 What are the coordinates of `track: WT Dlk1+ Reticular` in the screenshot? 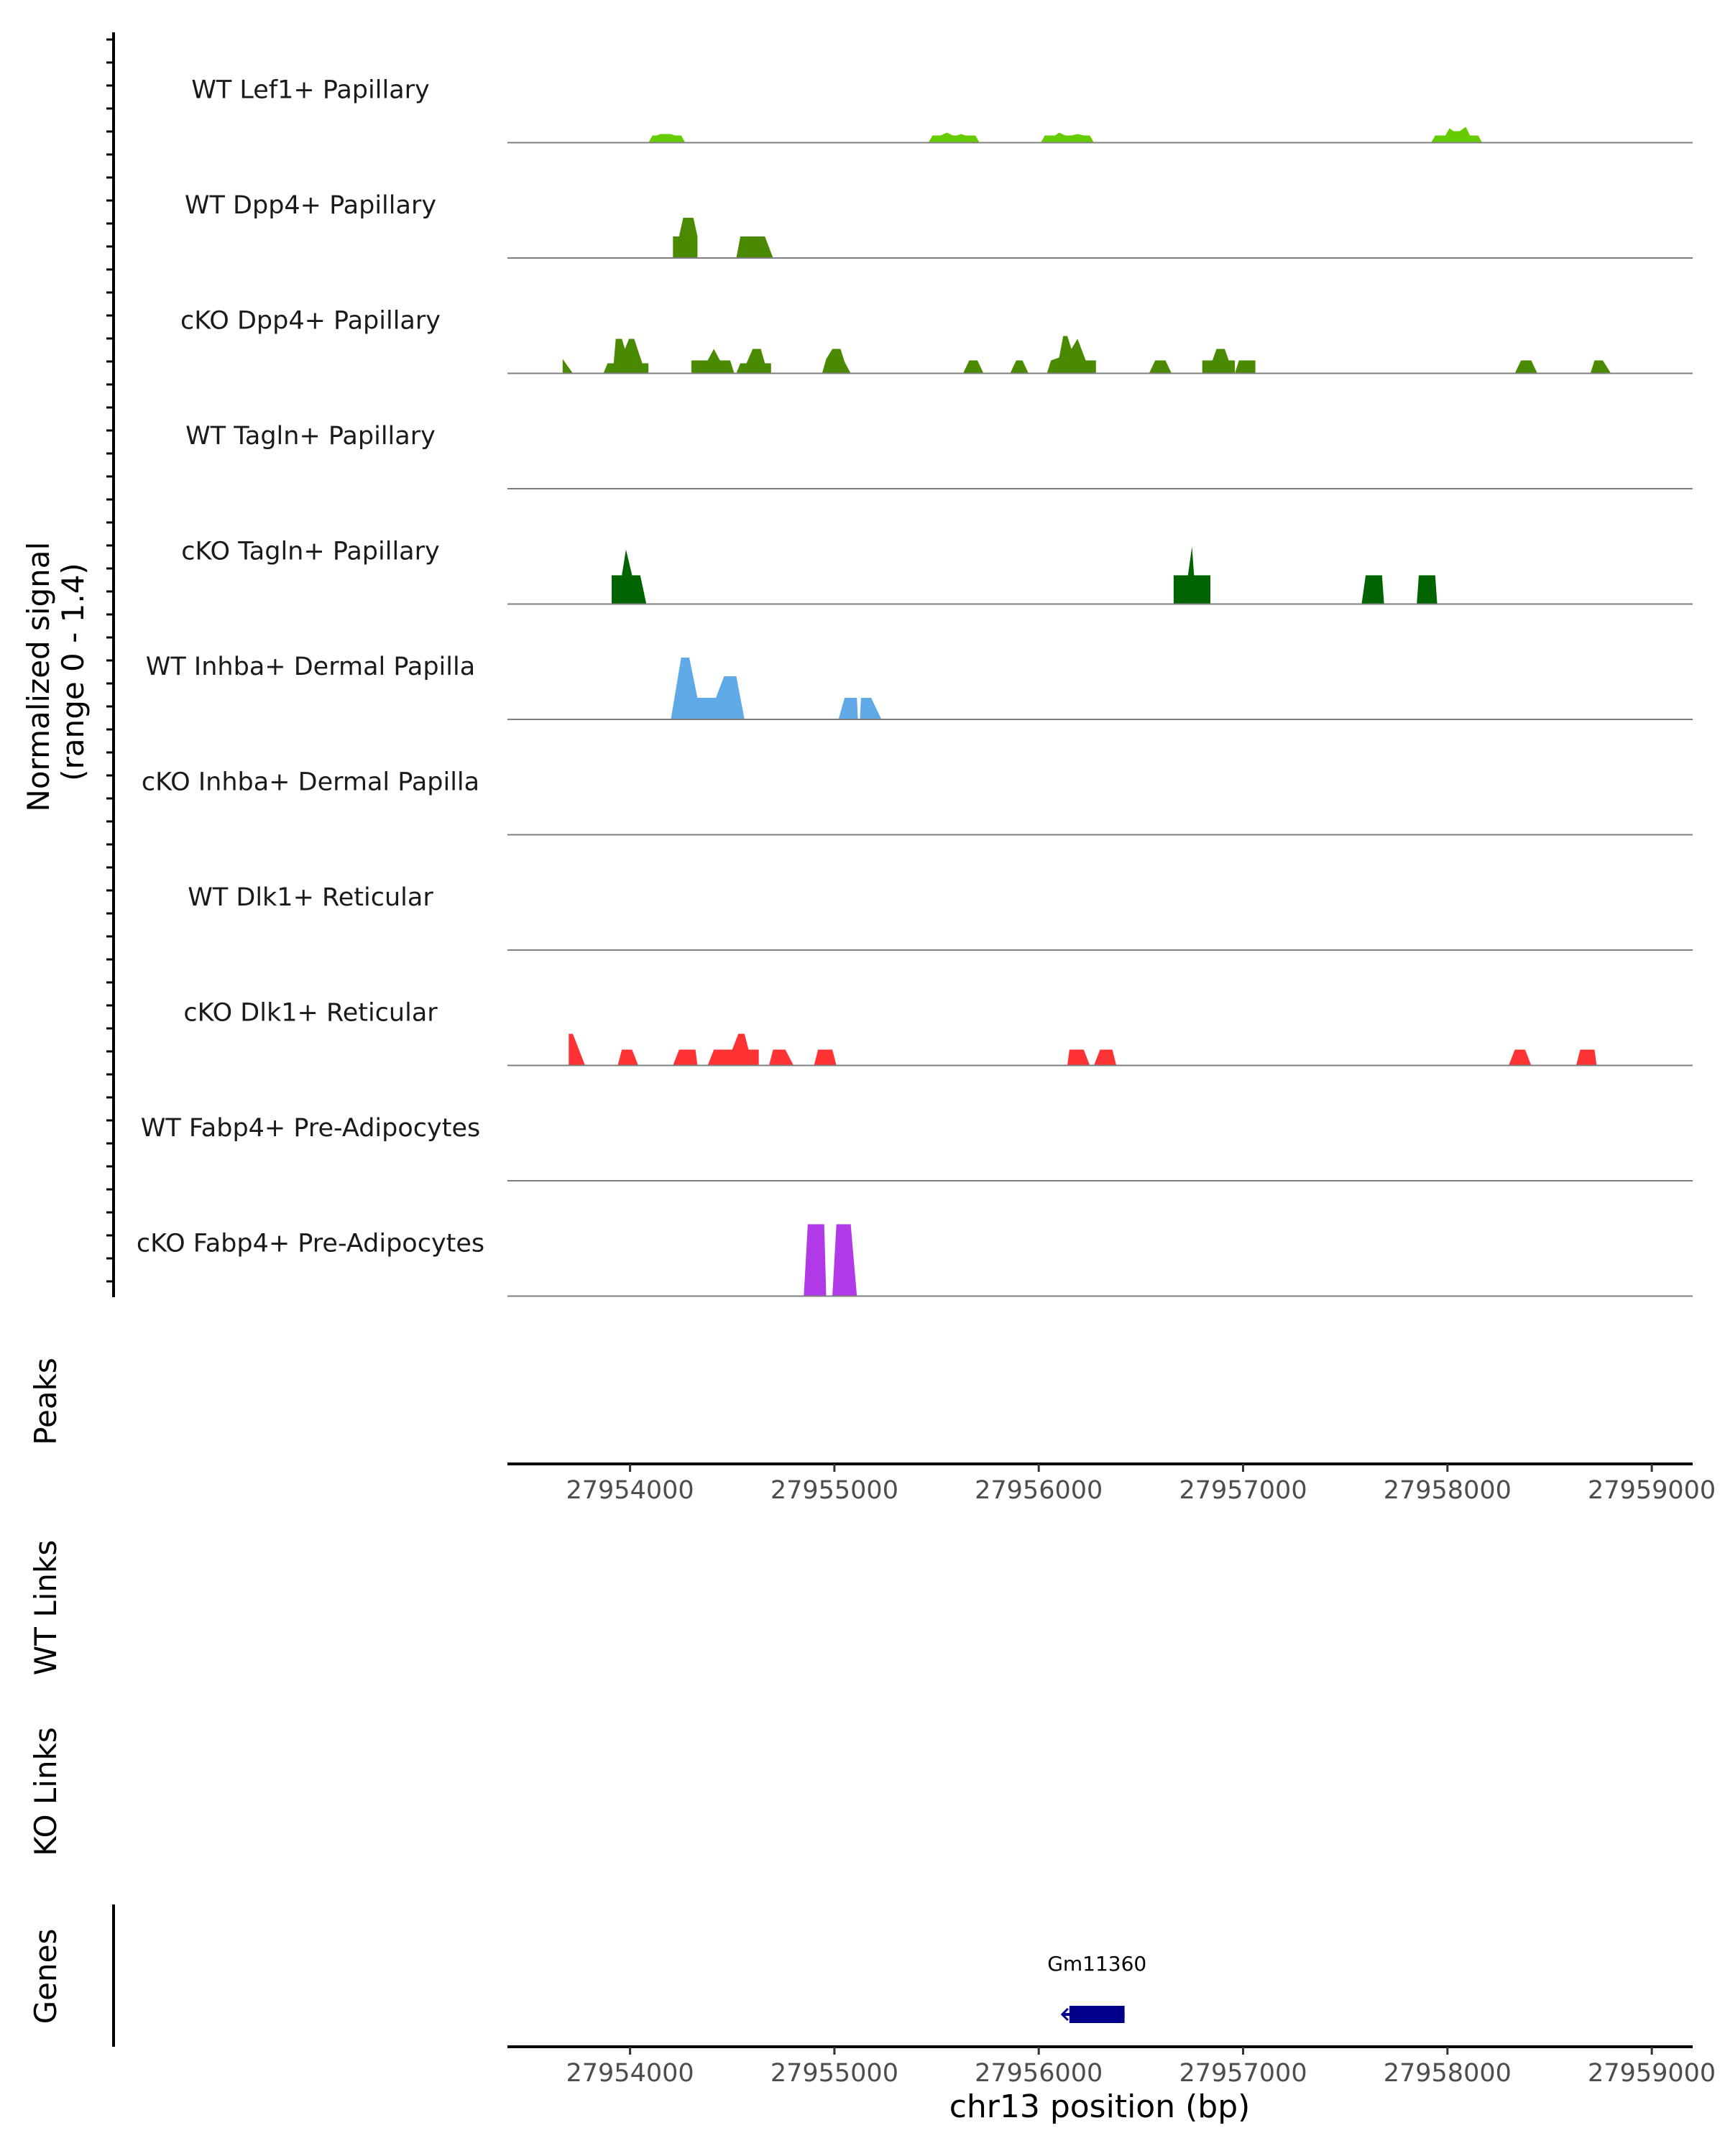 It's located at (940, 917).